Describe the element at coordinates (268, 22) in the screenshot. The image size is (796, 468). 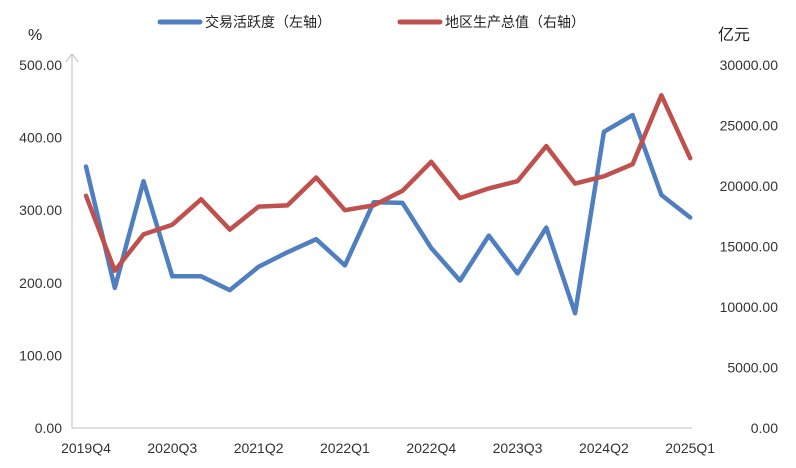
I see `legend-label-activity: 交易活跃度（左轴）` at that location.